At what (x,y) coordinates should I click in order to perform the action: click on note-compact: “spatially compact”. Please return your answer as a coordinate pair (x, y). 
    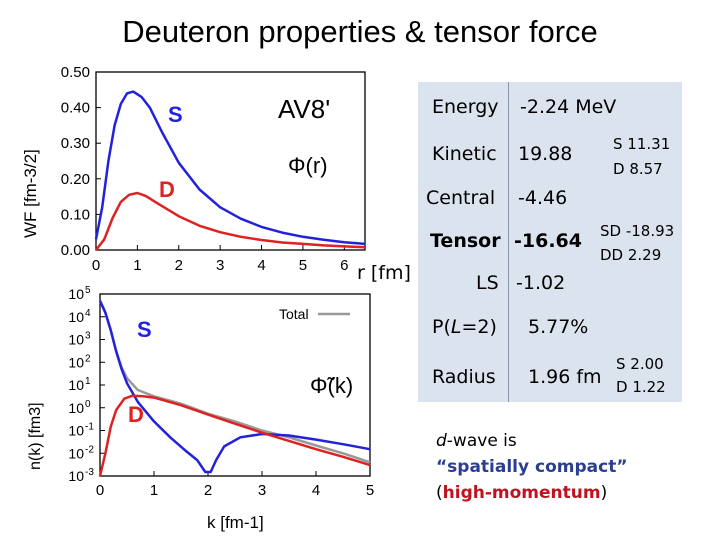
    Looking at the image, I should click on (532, 467).